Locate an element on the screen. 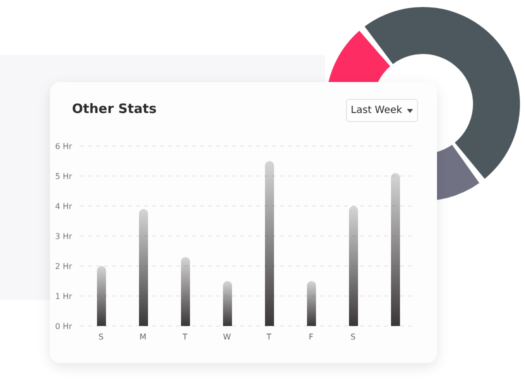  y-tick-label: 3 Hr is located at coordinates (64, 236).